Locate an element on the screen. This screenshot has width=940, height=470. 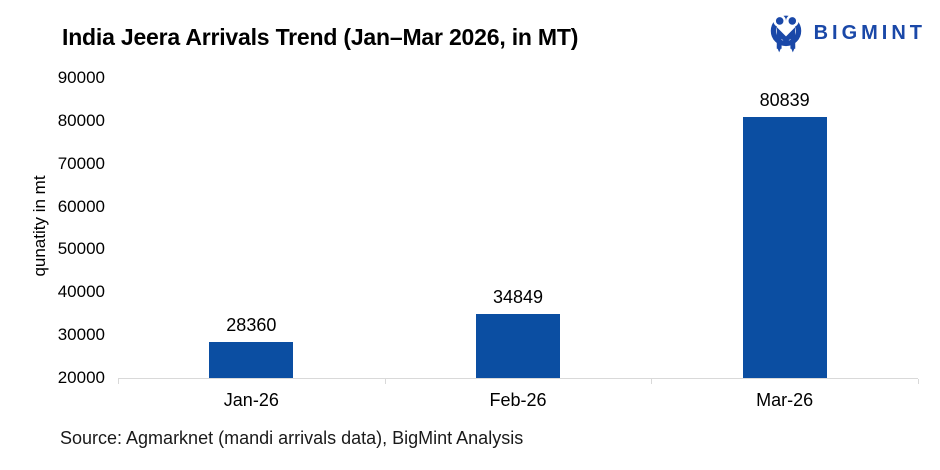
x-category-label: Jan-26 is located at coordinates (251, 400).